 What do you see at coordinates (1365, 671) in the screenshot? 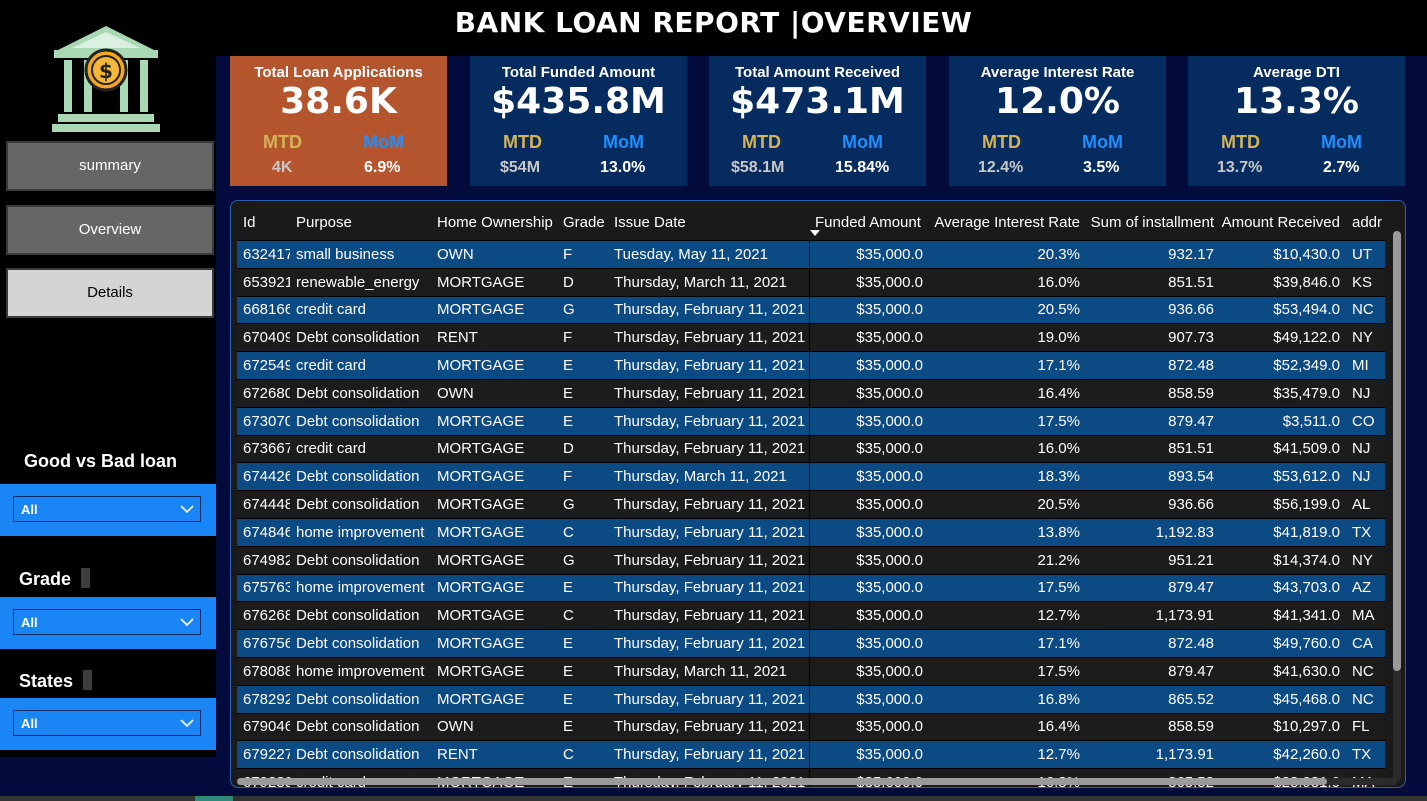
I see `table-cell: NC` at bounding box center [1365, 671].